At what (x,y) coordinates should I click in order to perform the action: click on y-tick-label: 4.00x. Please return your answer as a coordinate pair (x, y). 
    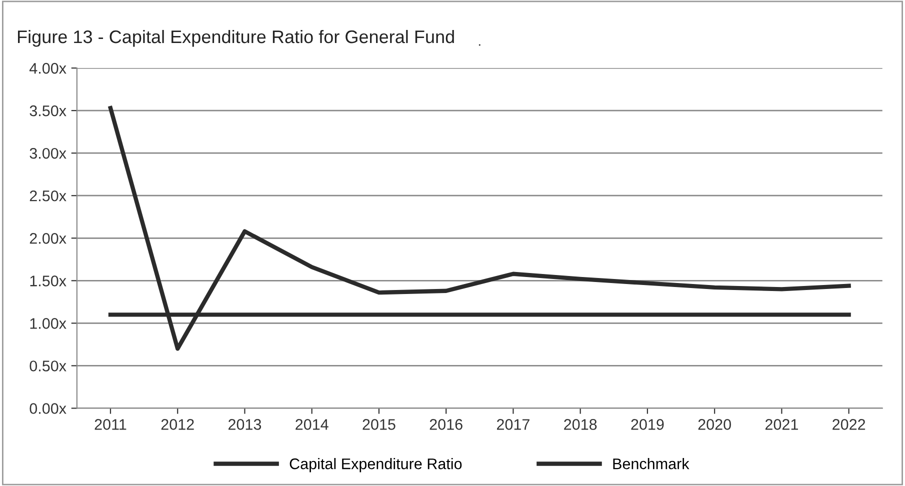
    Looking at the image, I should click on (47, 68).